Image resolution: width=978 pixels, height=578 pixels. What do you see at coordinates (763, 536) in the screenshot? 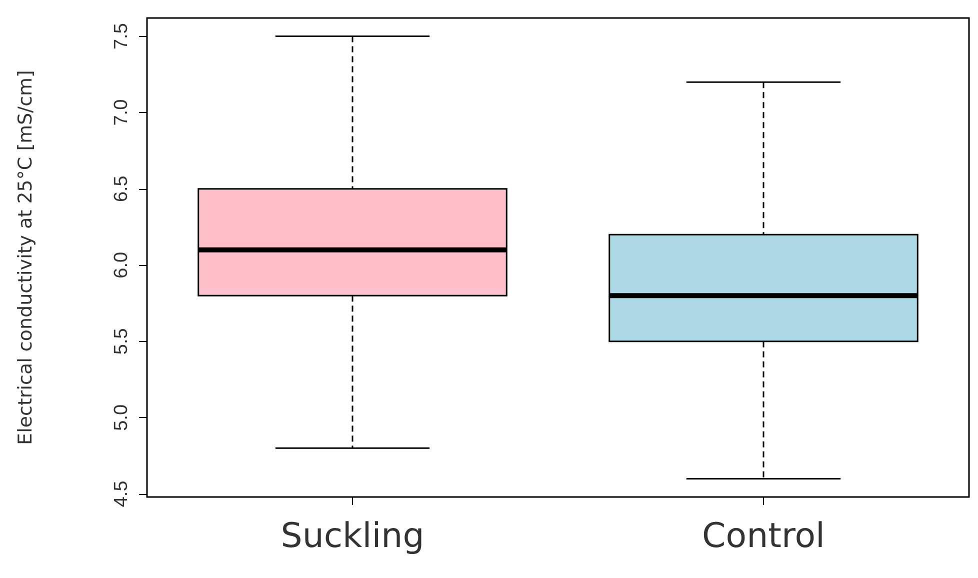
I see `x-tick-label: Control` at bounding box center [763, 536].